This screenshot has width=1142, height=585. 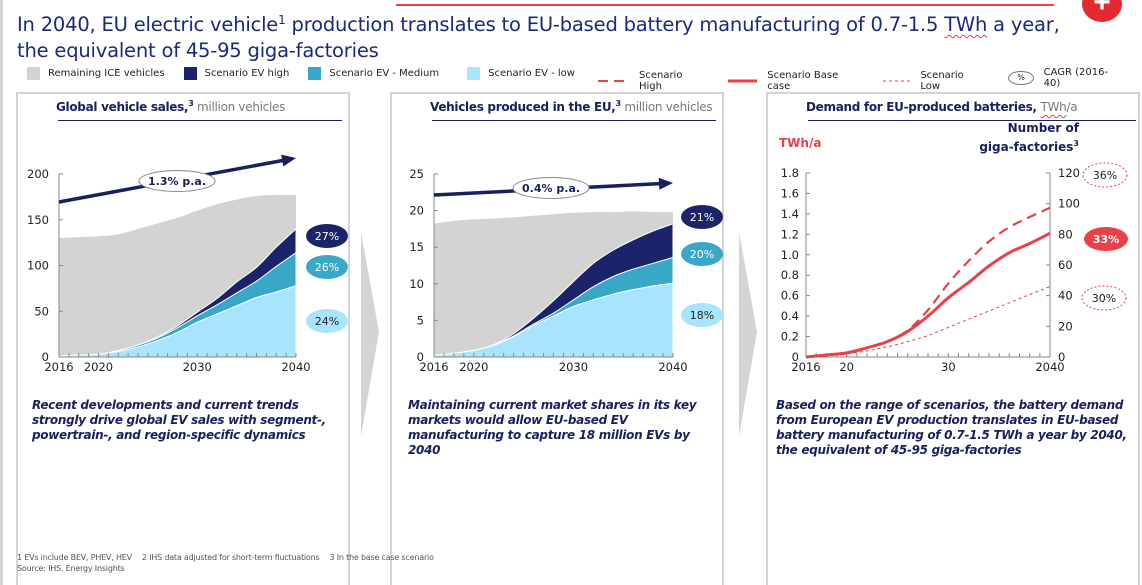 I want to click on y2-axis-title-line1: Number of, so click(x=1044, y=128).